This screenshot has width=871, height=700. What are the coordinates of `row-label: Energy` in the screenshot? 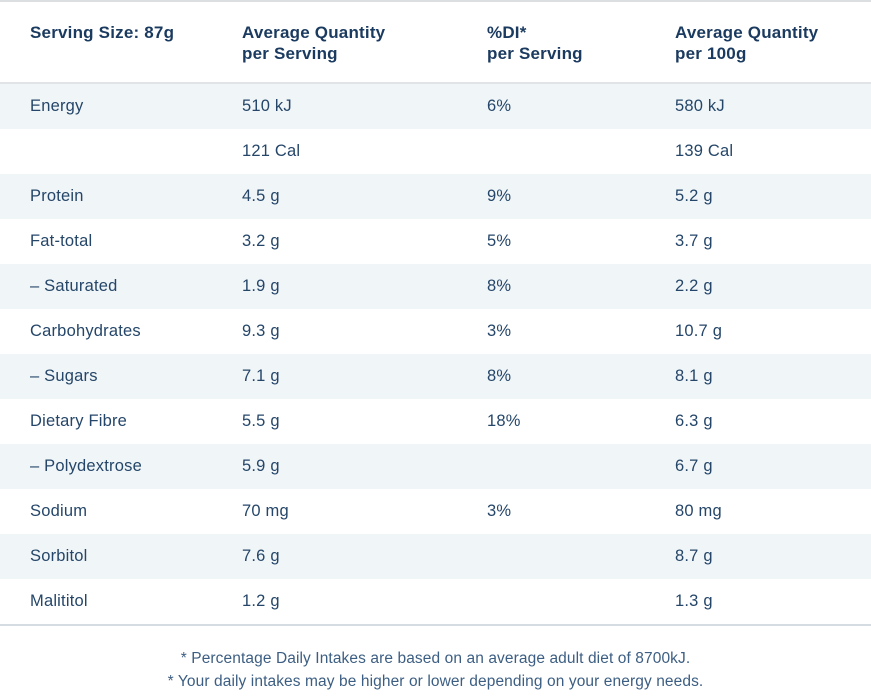 It's located at (57, 106).